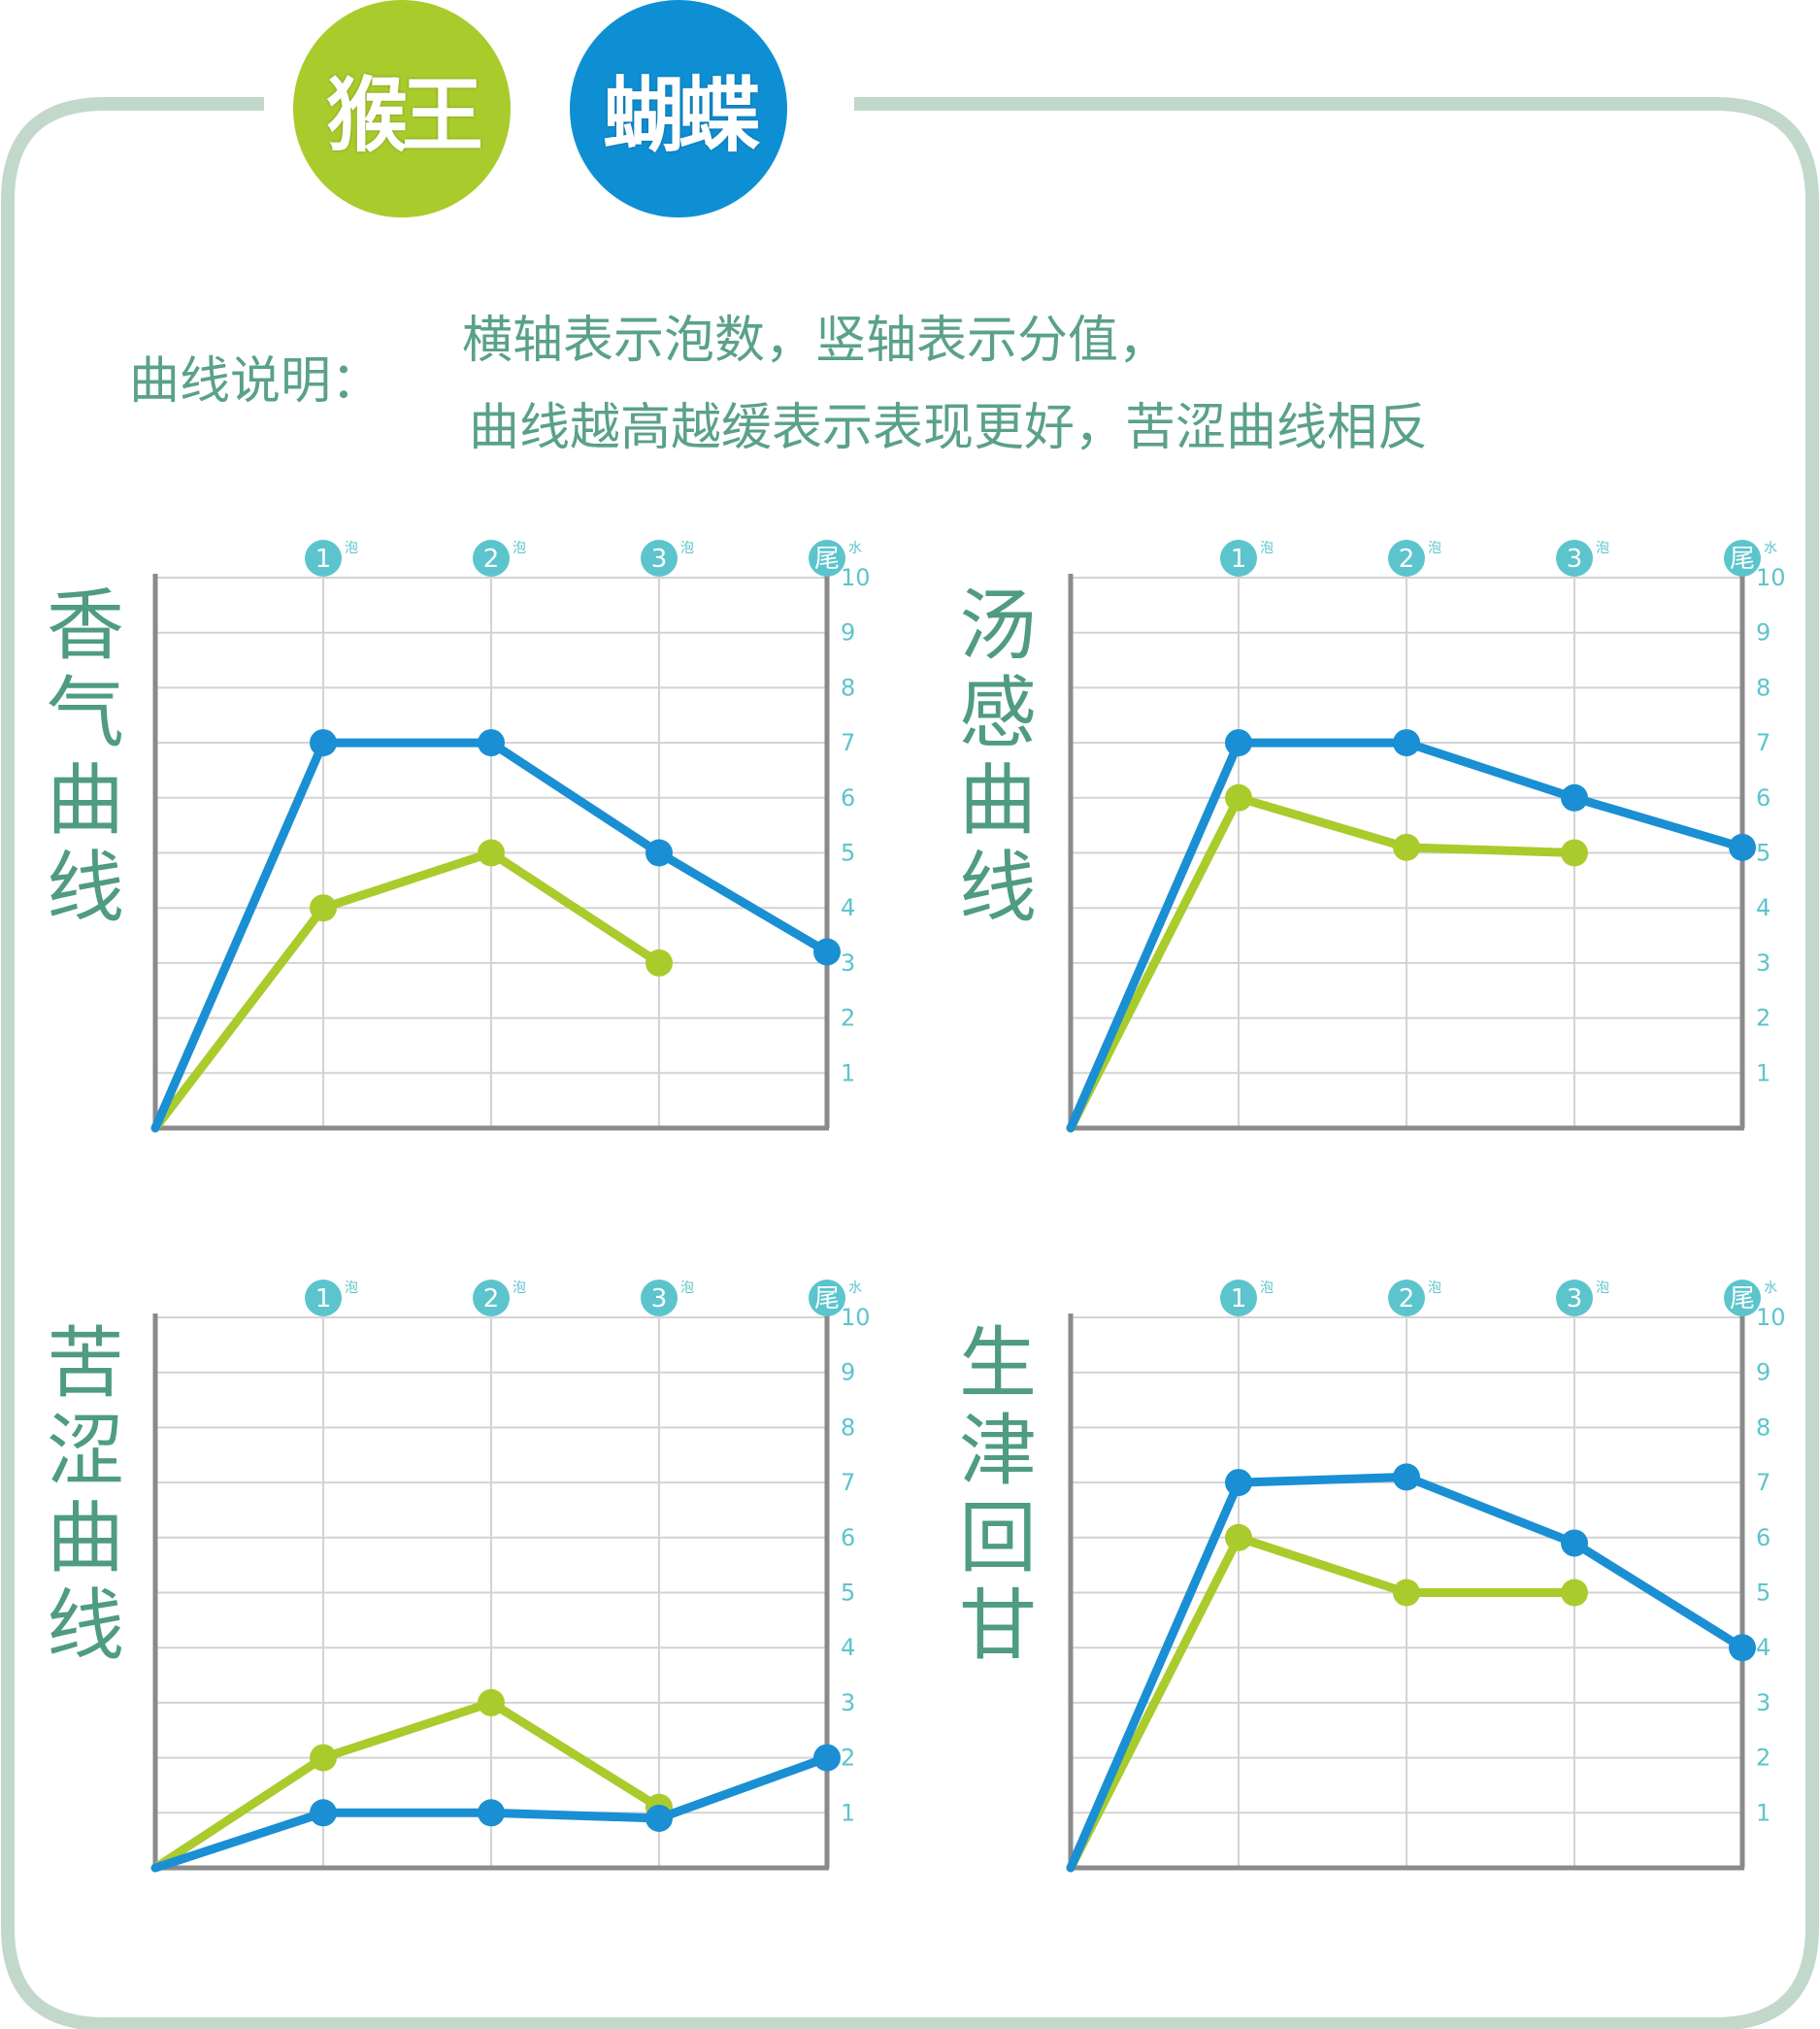  Describe the element at coordinates (949, 428) in the screenshot. I see `legend-line-2: 曲线越高越缓表示表现更好，苦涩曲线相反` at that location.